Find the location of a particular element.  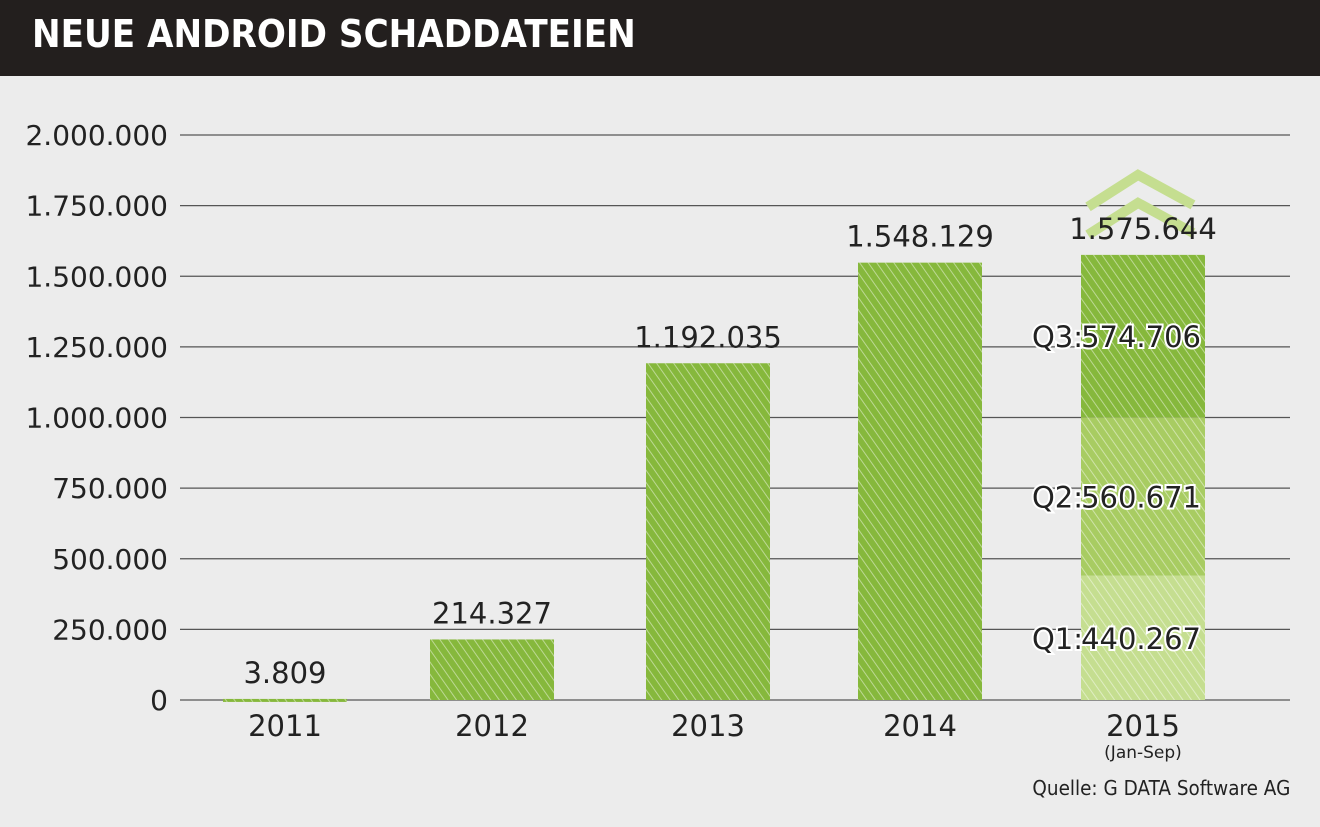

y-tick-label: 250.000 is located at coordinates (110, 629).